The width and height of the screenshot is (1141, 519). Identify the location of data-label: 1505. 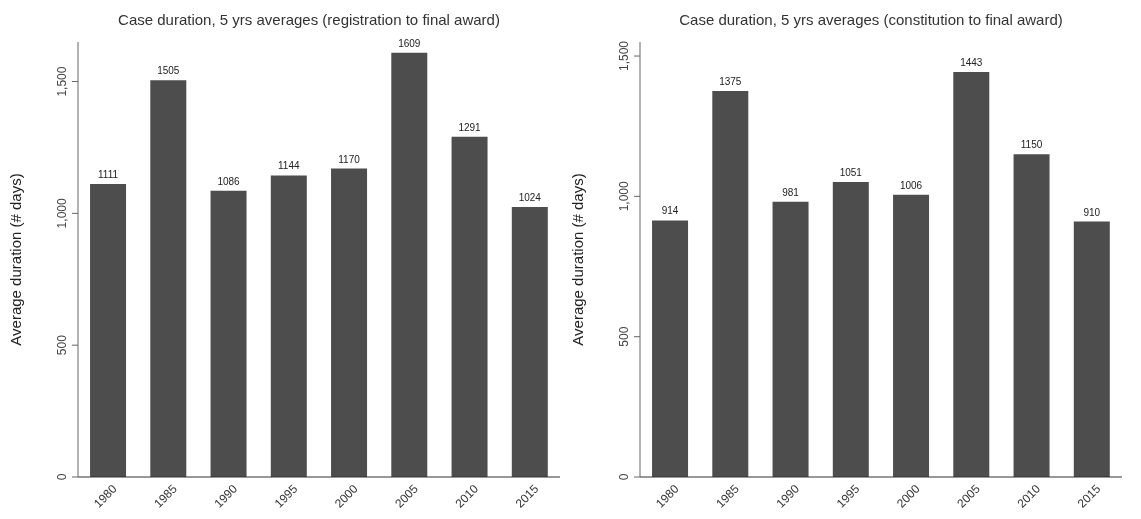
(168, 71).